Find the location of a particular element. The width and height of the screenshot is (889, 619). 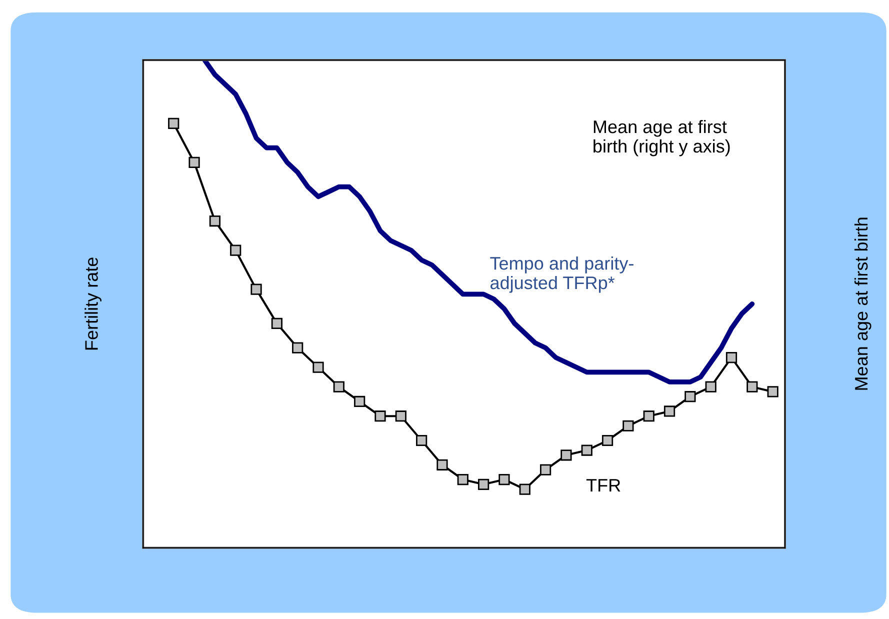

annotation: TFR is located at coordinates (603, 485).